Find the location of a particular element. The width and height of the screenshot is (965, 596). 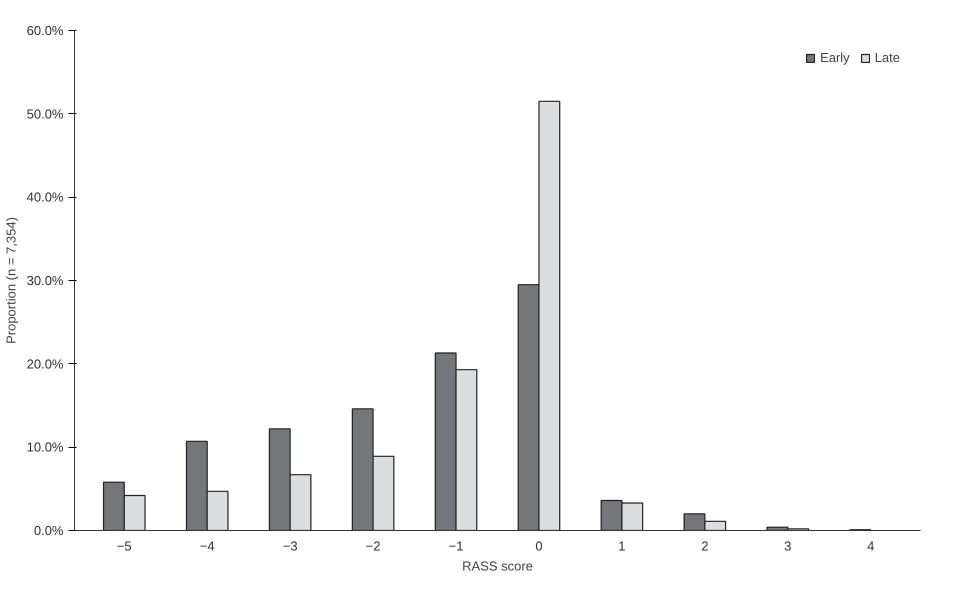

y-tick-label: 30.0% is located at coordinates (45, 280).